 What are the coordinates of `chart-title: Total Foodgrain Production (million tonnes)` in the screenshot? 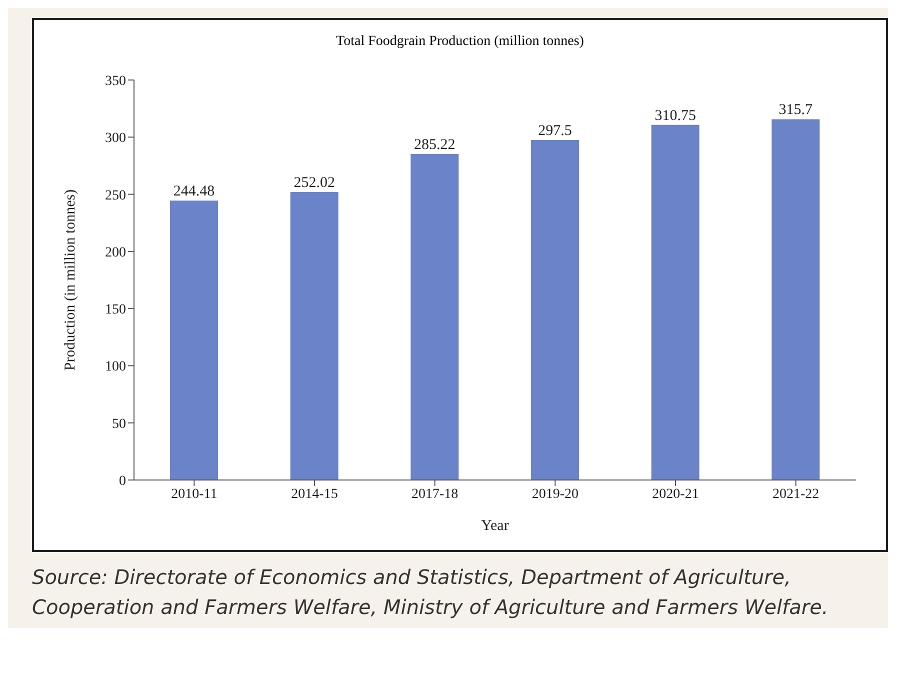 It's located at (460, 42).